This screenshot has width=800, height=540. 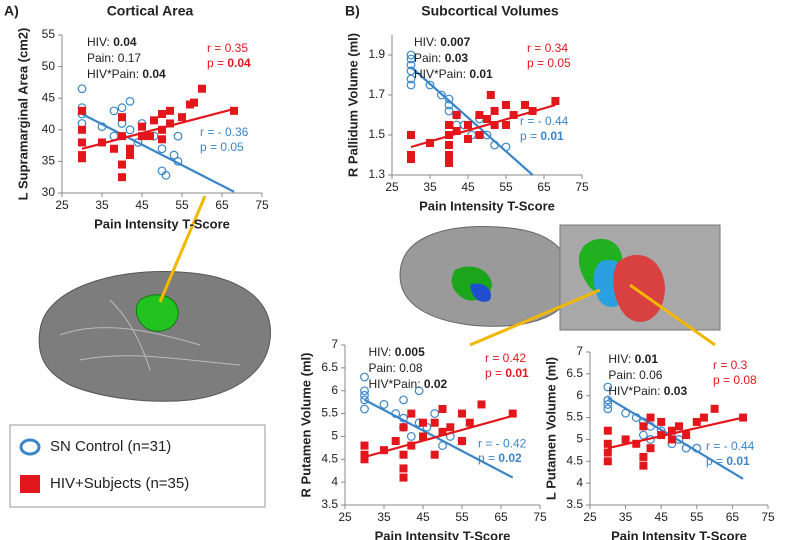 What do you see at coordinates (574, 373) in the screenshot?
I see `y-tick-label: 6.5` at bounding box center [574, 373].